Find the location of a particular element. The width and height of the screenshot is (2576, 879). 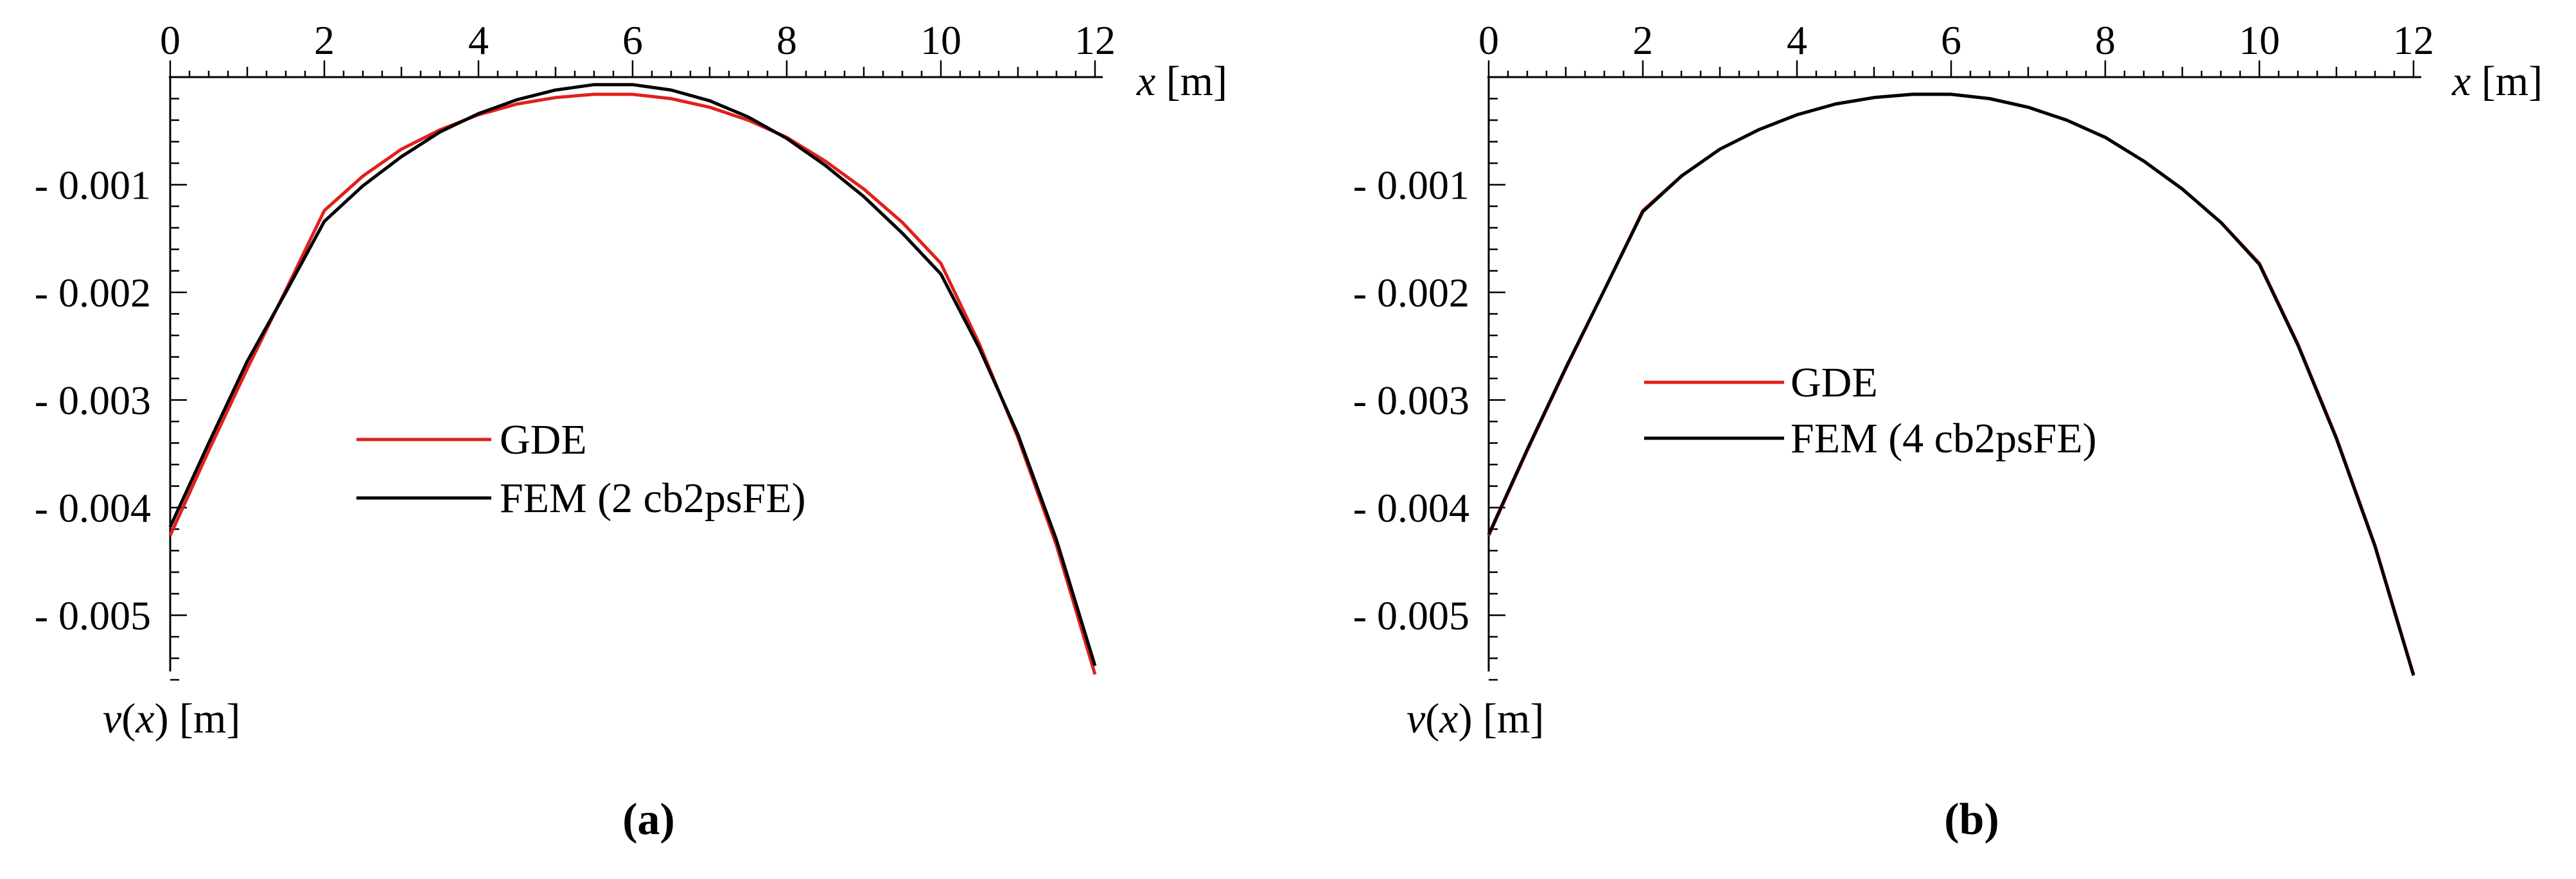

legend-label: FEM (2 cb2psFE) is located at coordinates (653, 499).